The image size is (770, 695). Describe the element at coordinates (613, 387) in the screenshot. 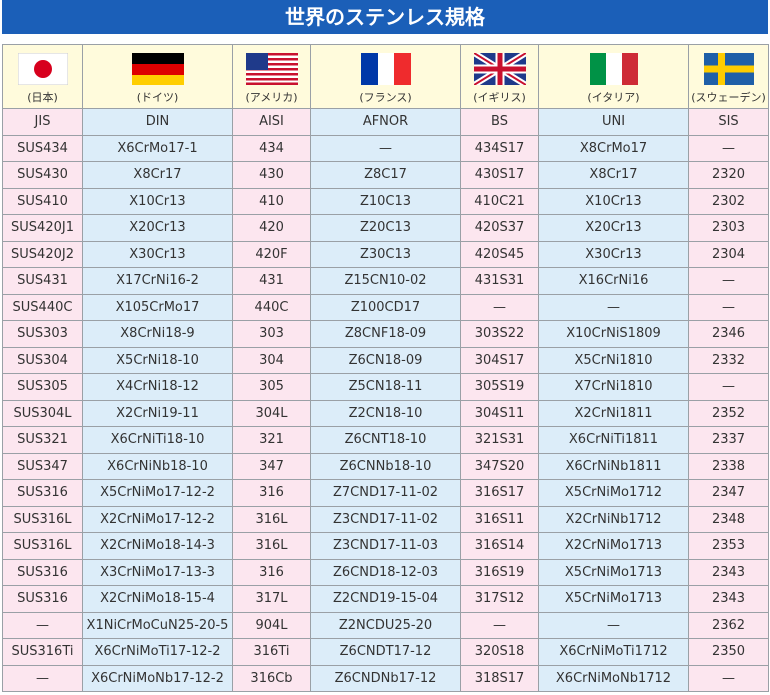

I see `table-cell: X7CrNi1810` at that location.